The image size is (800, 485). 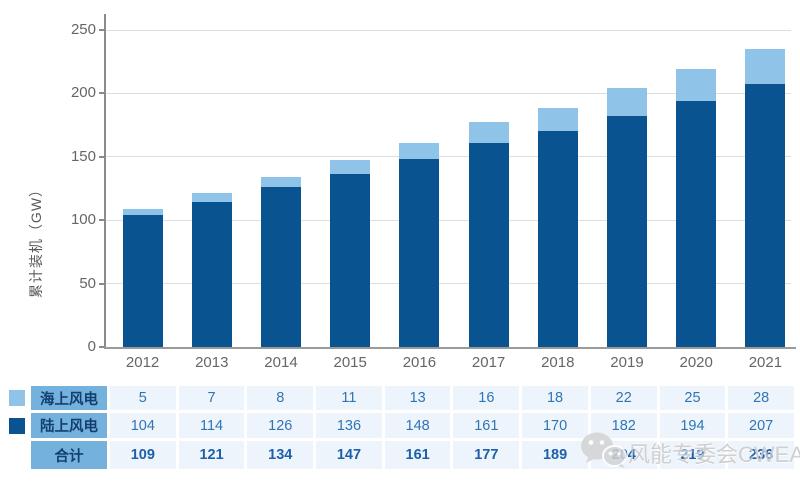 I want to click on bar-segment-陆上风电-2012, so click(x=142, y=280).